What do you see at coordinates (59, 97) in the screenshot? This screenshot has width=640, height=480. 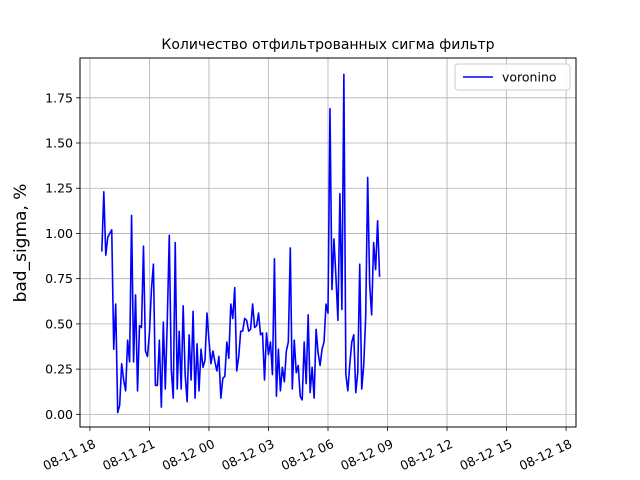 I see `y-tick-label: 1.75` at bounding box center [59, 97].